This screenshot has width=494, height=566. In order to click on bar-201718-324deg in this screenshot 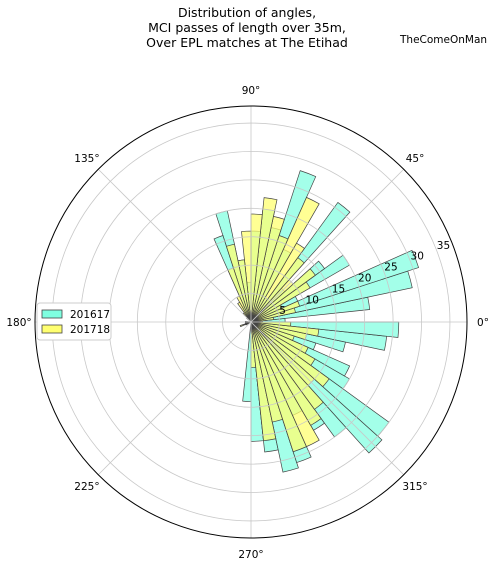, I will do `click(283, 343)`.